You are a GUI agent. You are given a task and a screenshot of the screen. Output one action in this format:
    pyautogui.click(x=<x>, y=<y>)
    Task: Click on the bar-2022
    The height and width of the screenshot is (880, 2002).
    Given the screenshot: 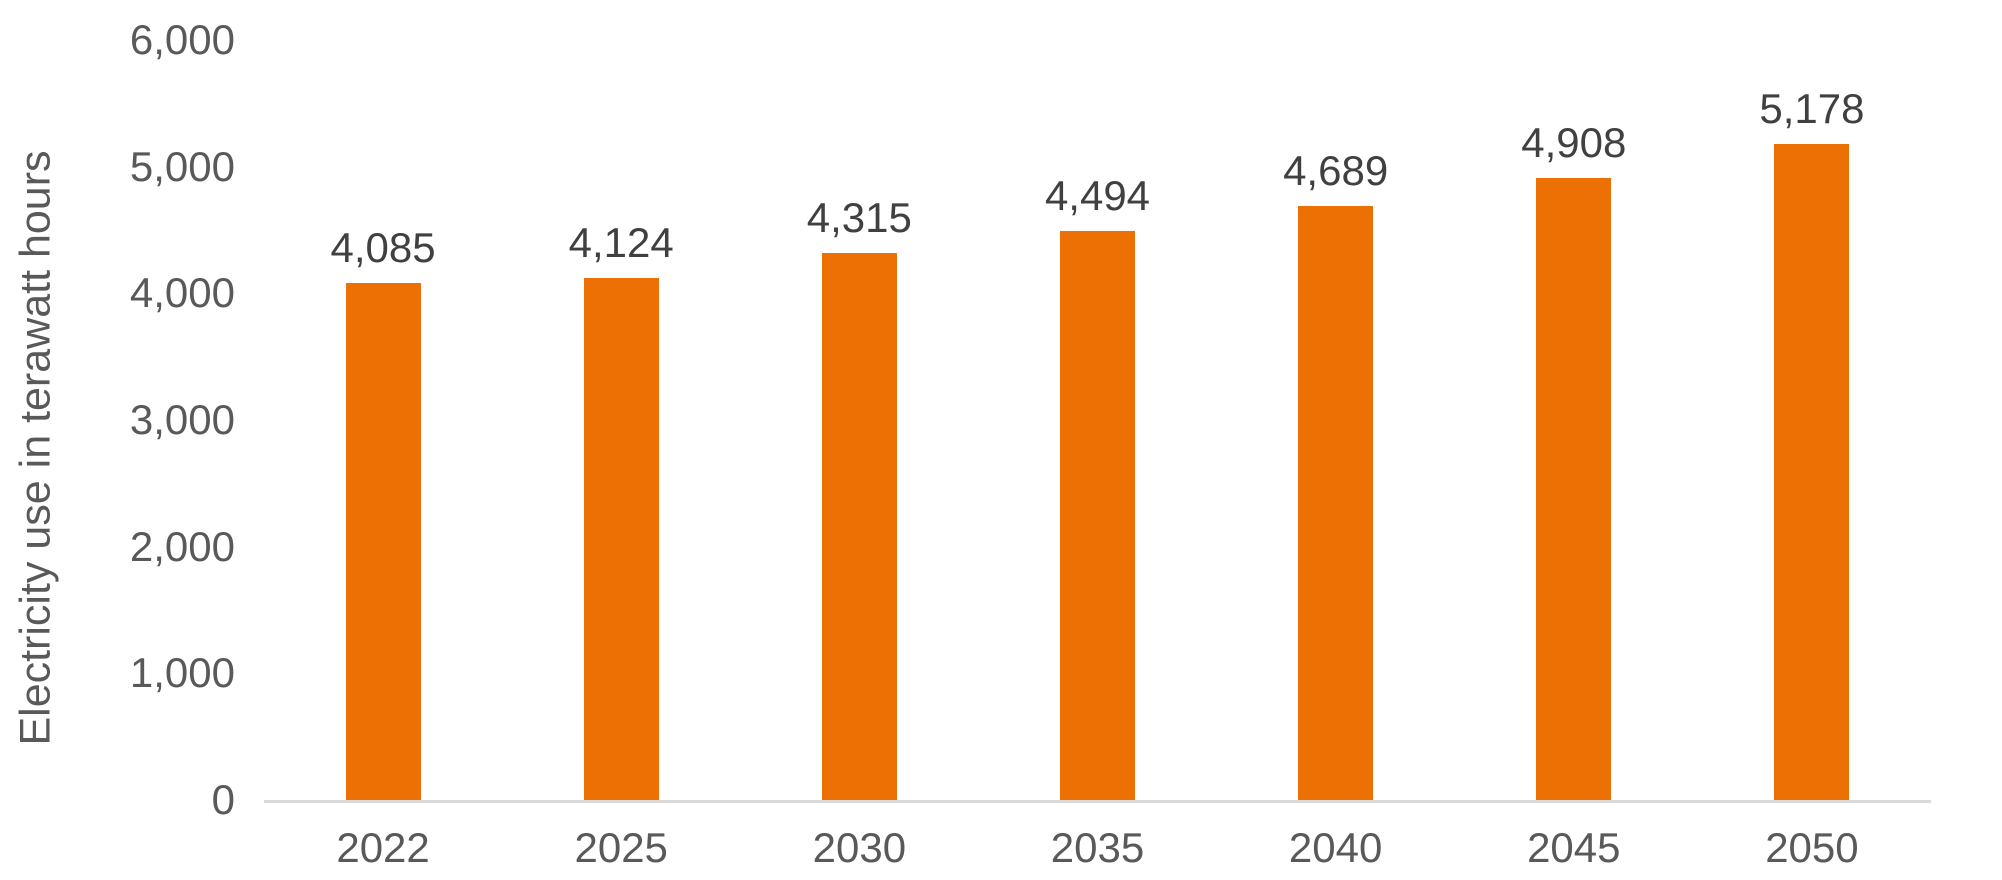 What is the action you would take?
    pyautogui.click(x=383, y=541)
    